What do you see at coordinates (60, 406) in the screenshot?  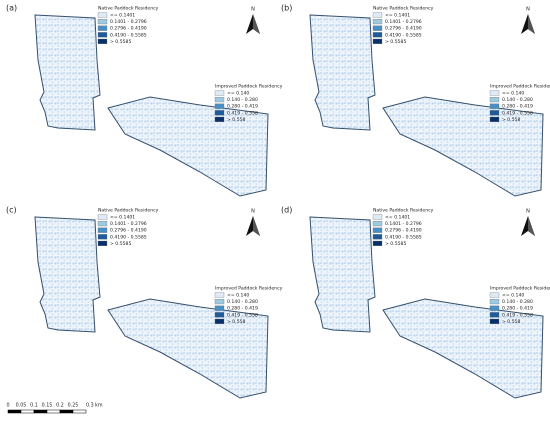 I see `scale-label: 0.2` at bounding box center [60, 406].